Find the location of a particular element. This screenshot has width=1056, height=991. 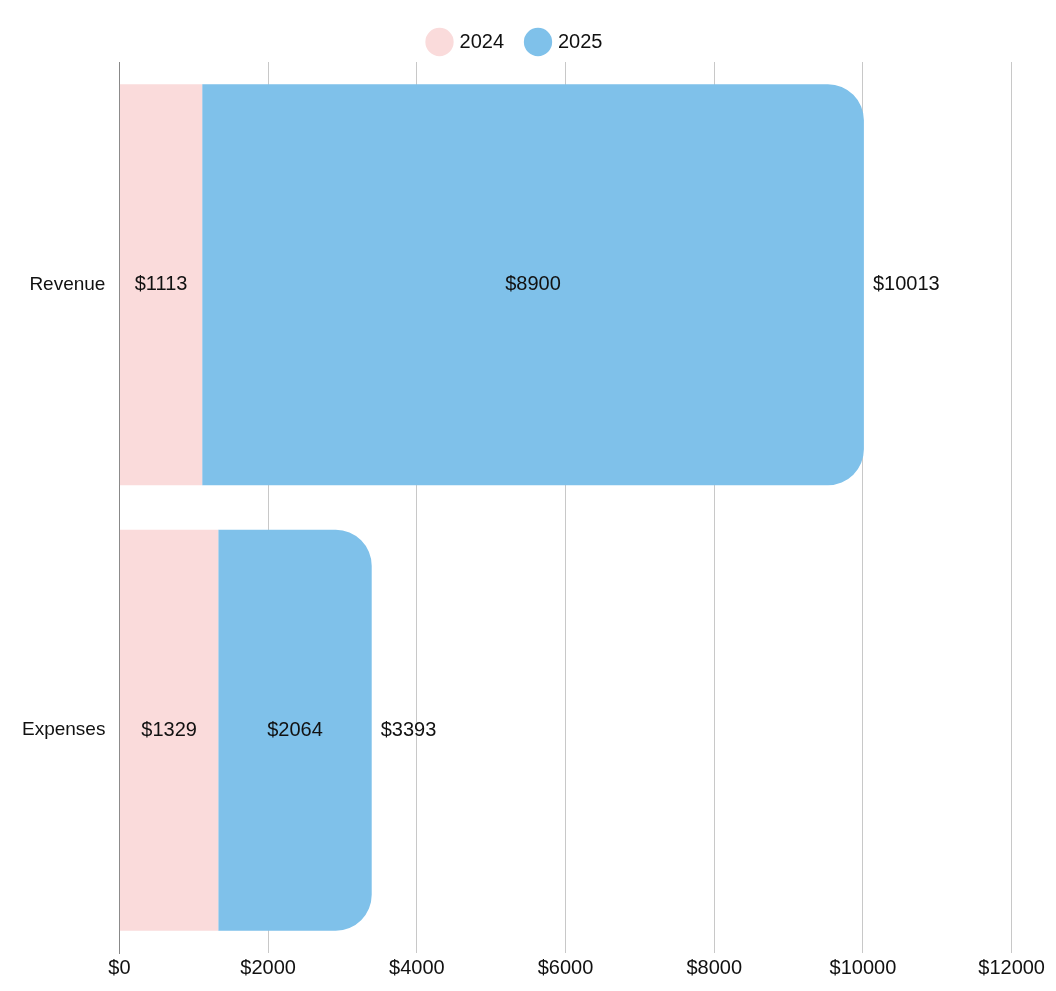

data-label: $1329 is located at coordinates (169, 728).